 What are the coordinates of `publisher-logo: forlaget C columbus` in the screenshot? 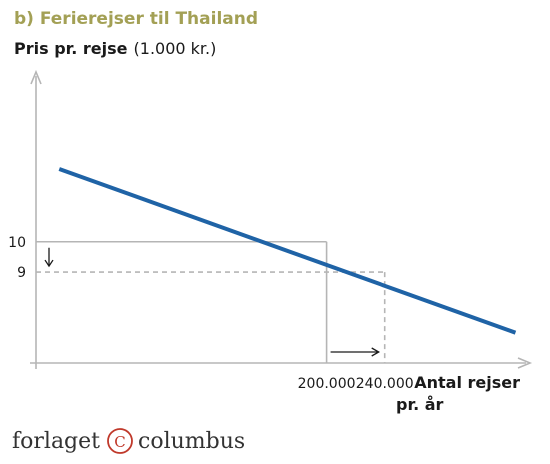 It's located at (128, 441).